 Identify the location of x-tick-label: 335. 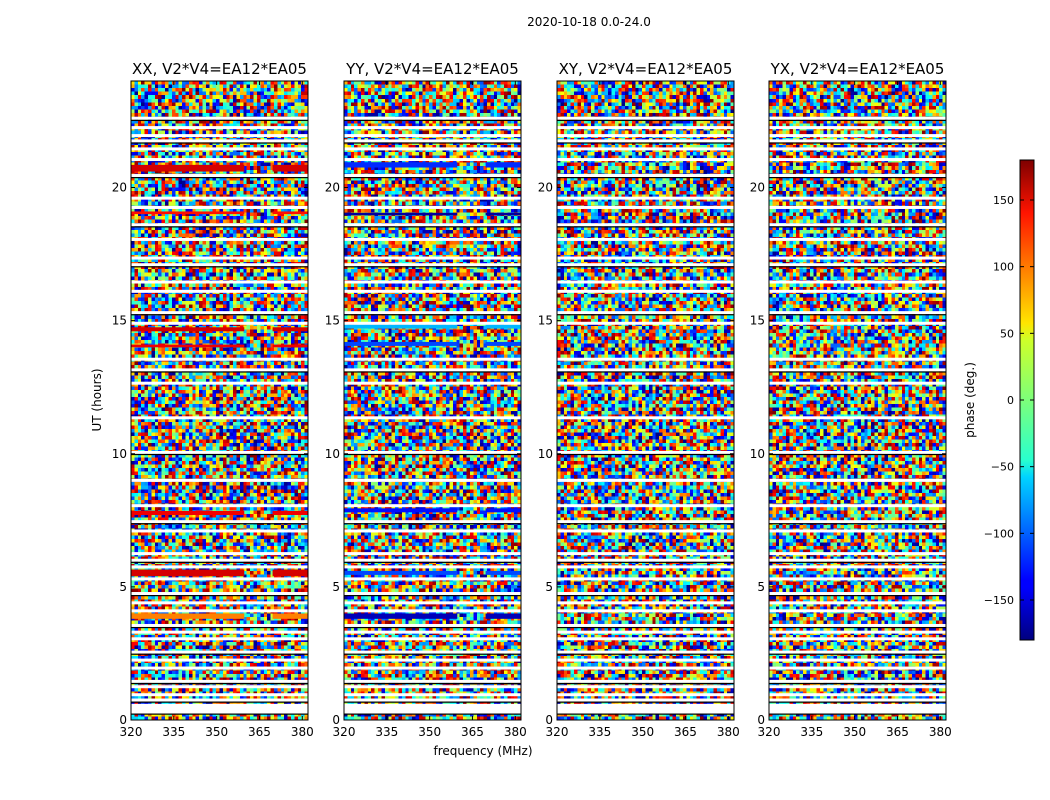
(811, 732).